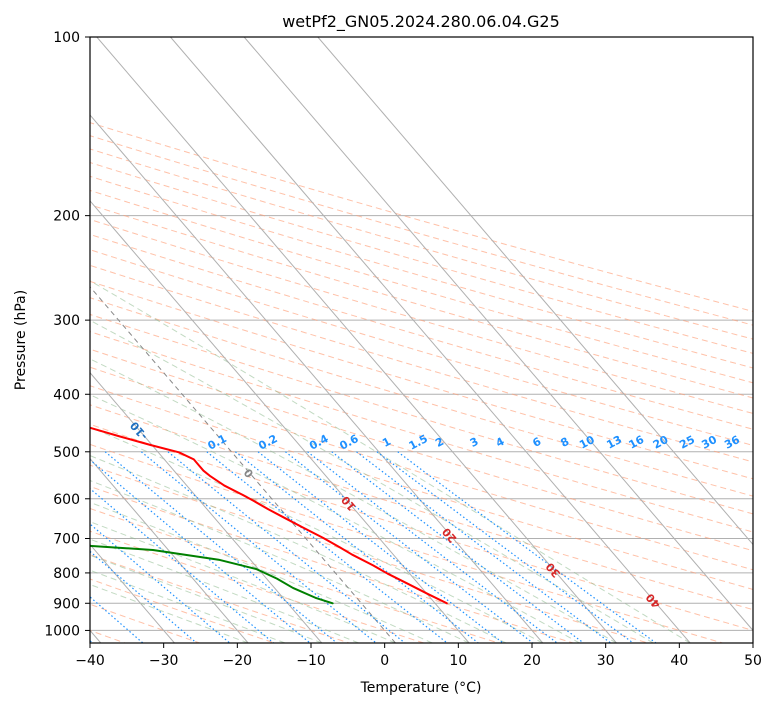 Image resolution: width=775 pixels, height=708 pixels. I want to click on y-tick-label: 200, so click(66, 217).